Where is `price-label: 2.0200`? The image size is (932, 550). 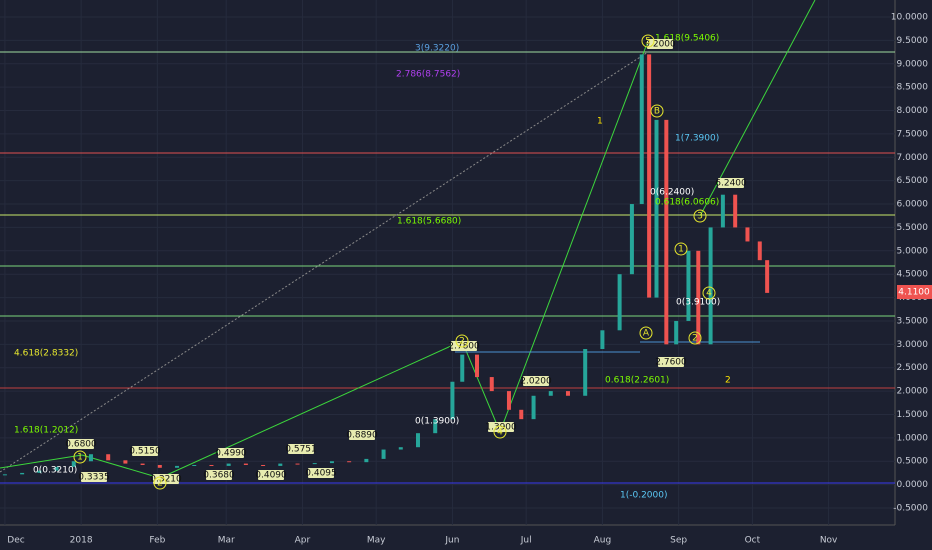
price-label: 2.0200 is located at coordinates (536, 382).